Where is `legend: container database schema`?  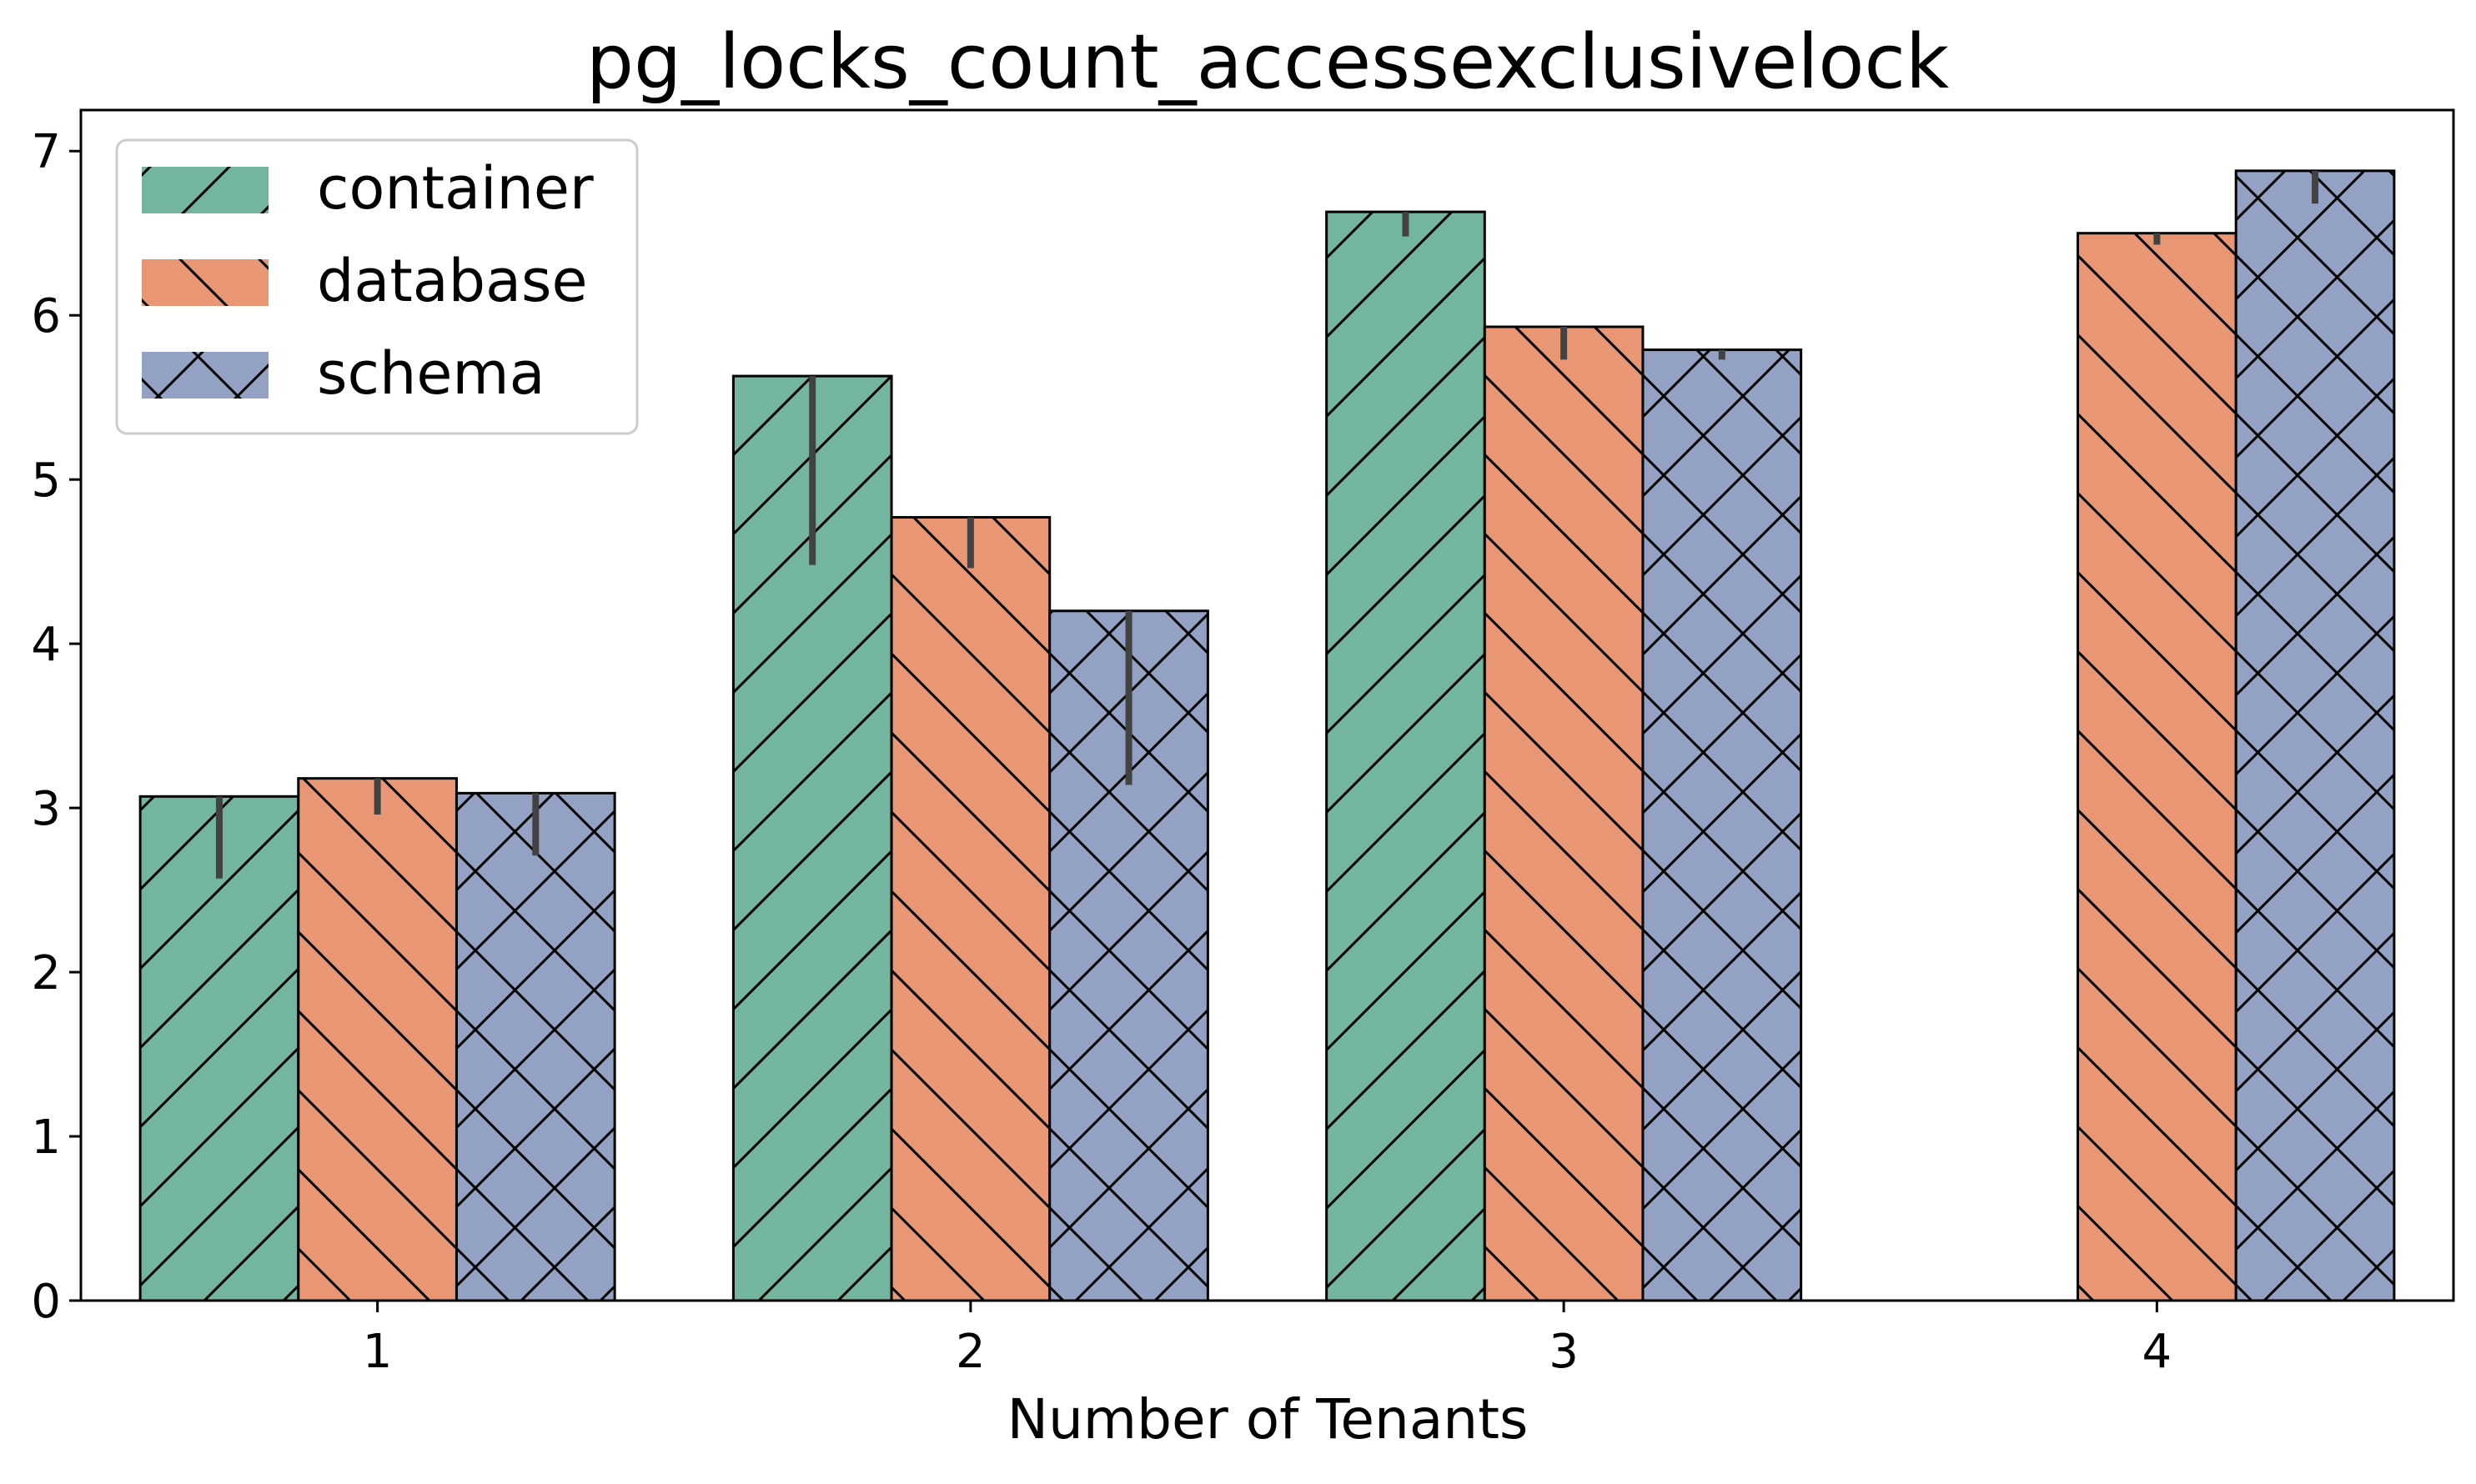
legend: container database schema is located at coordinates (377, 286).